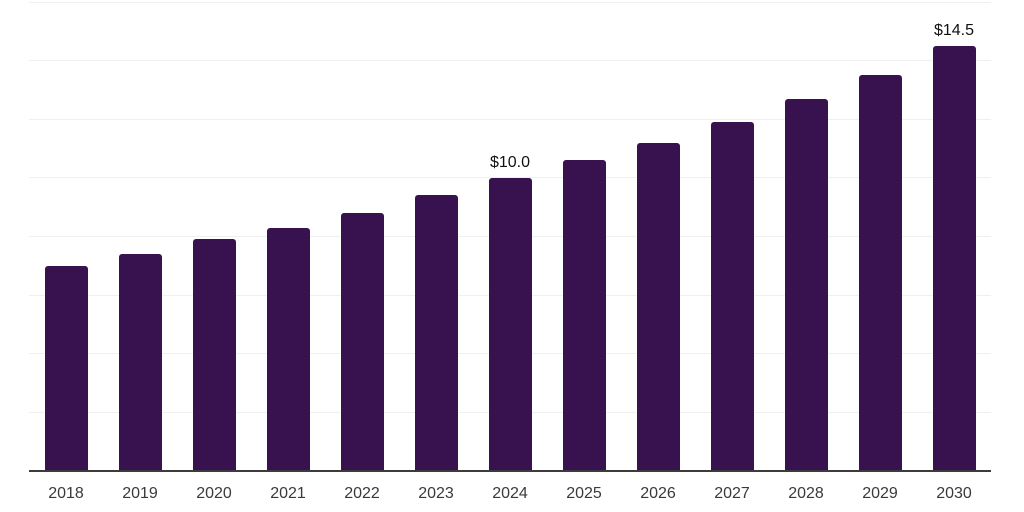  I want to click on bar-2027, so click(732, 296).